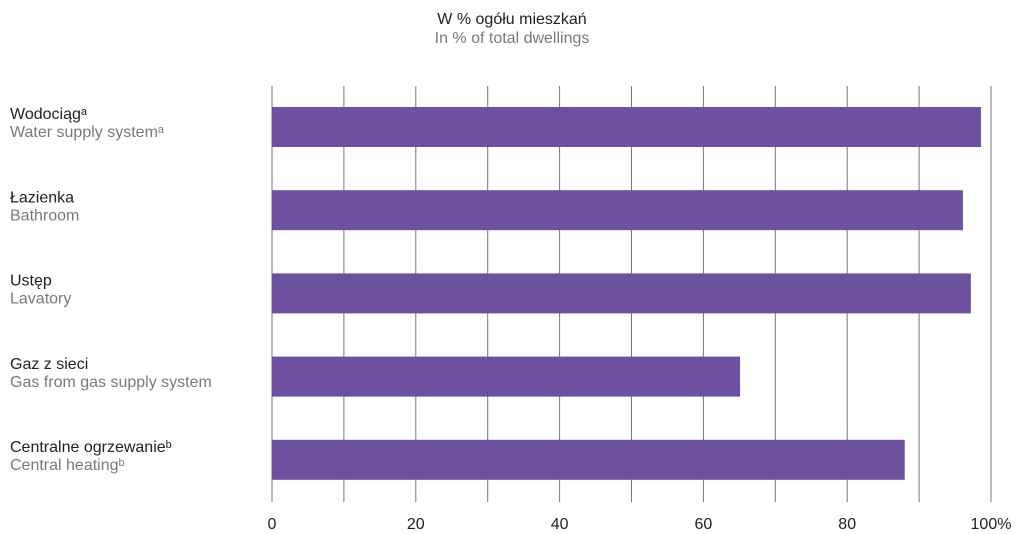 This screenshot has width=1026, height=534. What do you see at coordinates (560, 524) in the screenshot?
I see `x-tick-label: 40` at bounding box center [560, 524].